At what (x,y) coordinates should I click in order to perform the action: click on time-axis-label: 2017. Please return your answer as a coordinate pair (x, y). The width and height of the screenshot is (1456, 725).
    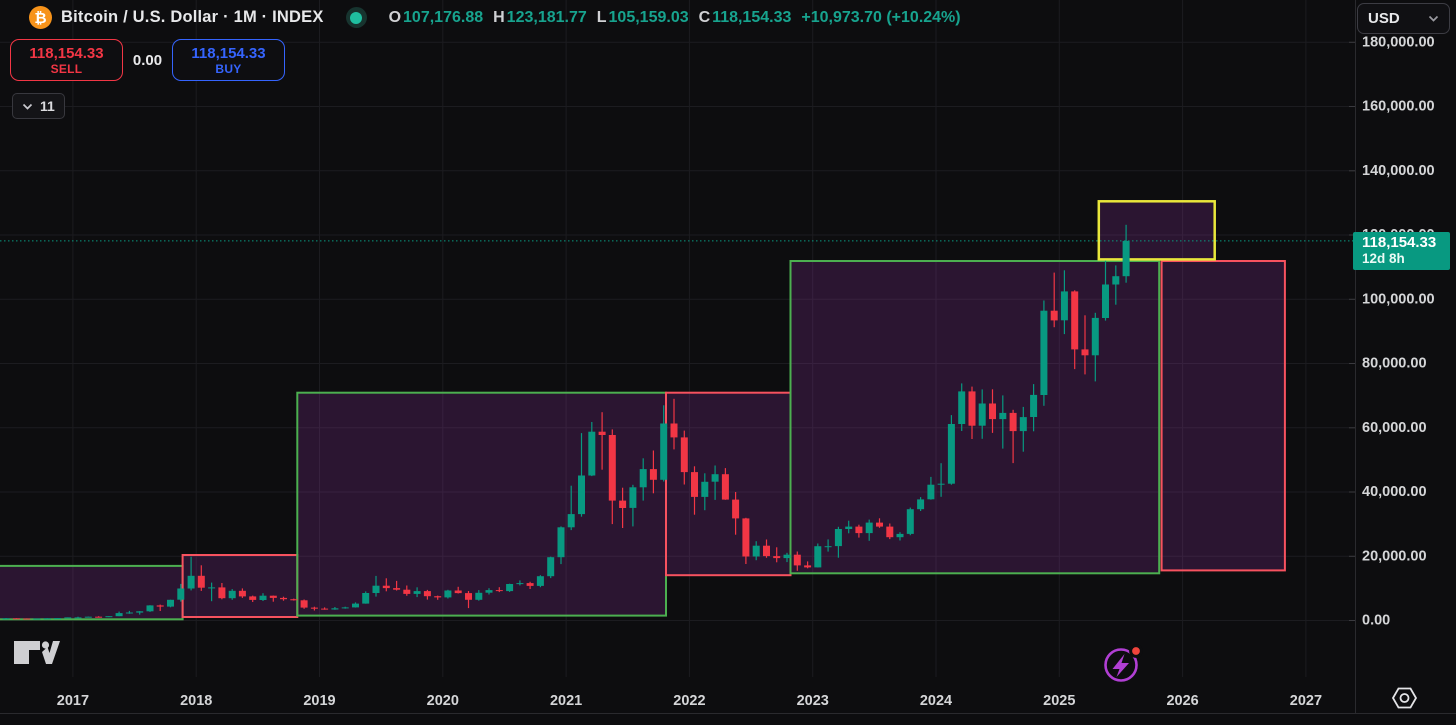
    Looking at the image, I should click on (73, 701).